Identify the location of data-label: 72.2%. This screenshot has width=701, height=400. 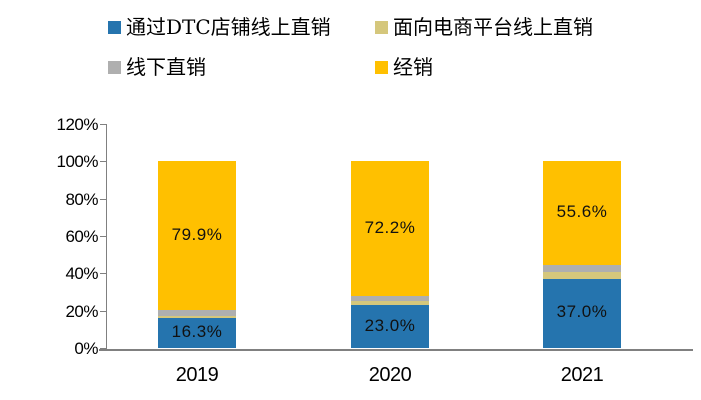
(390, 227).